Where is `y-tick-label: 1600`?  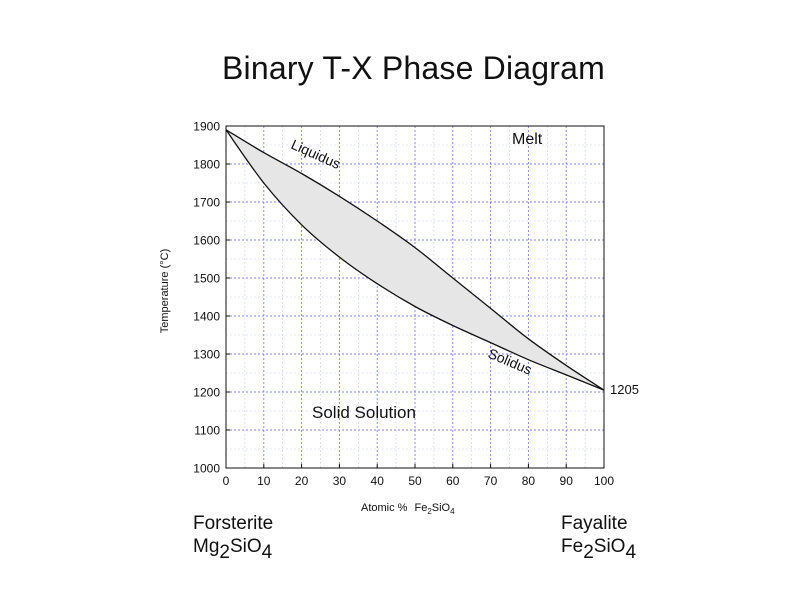
y-tick-label: 1600 is located at coordinates (206, 241).